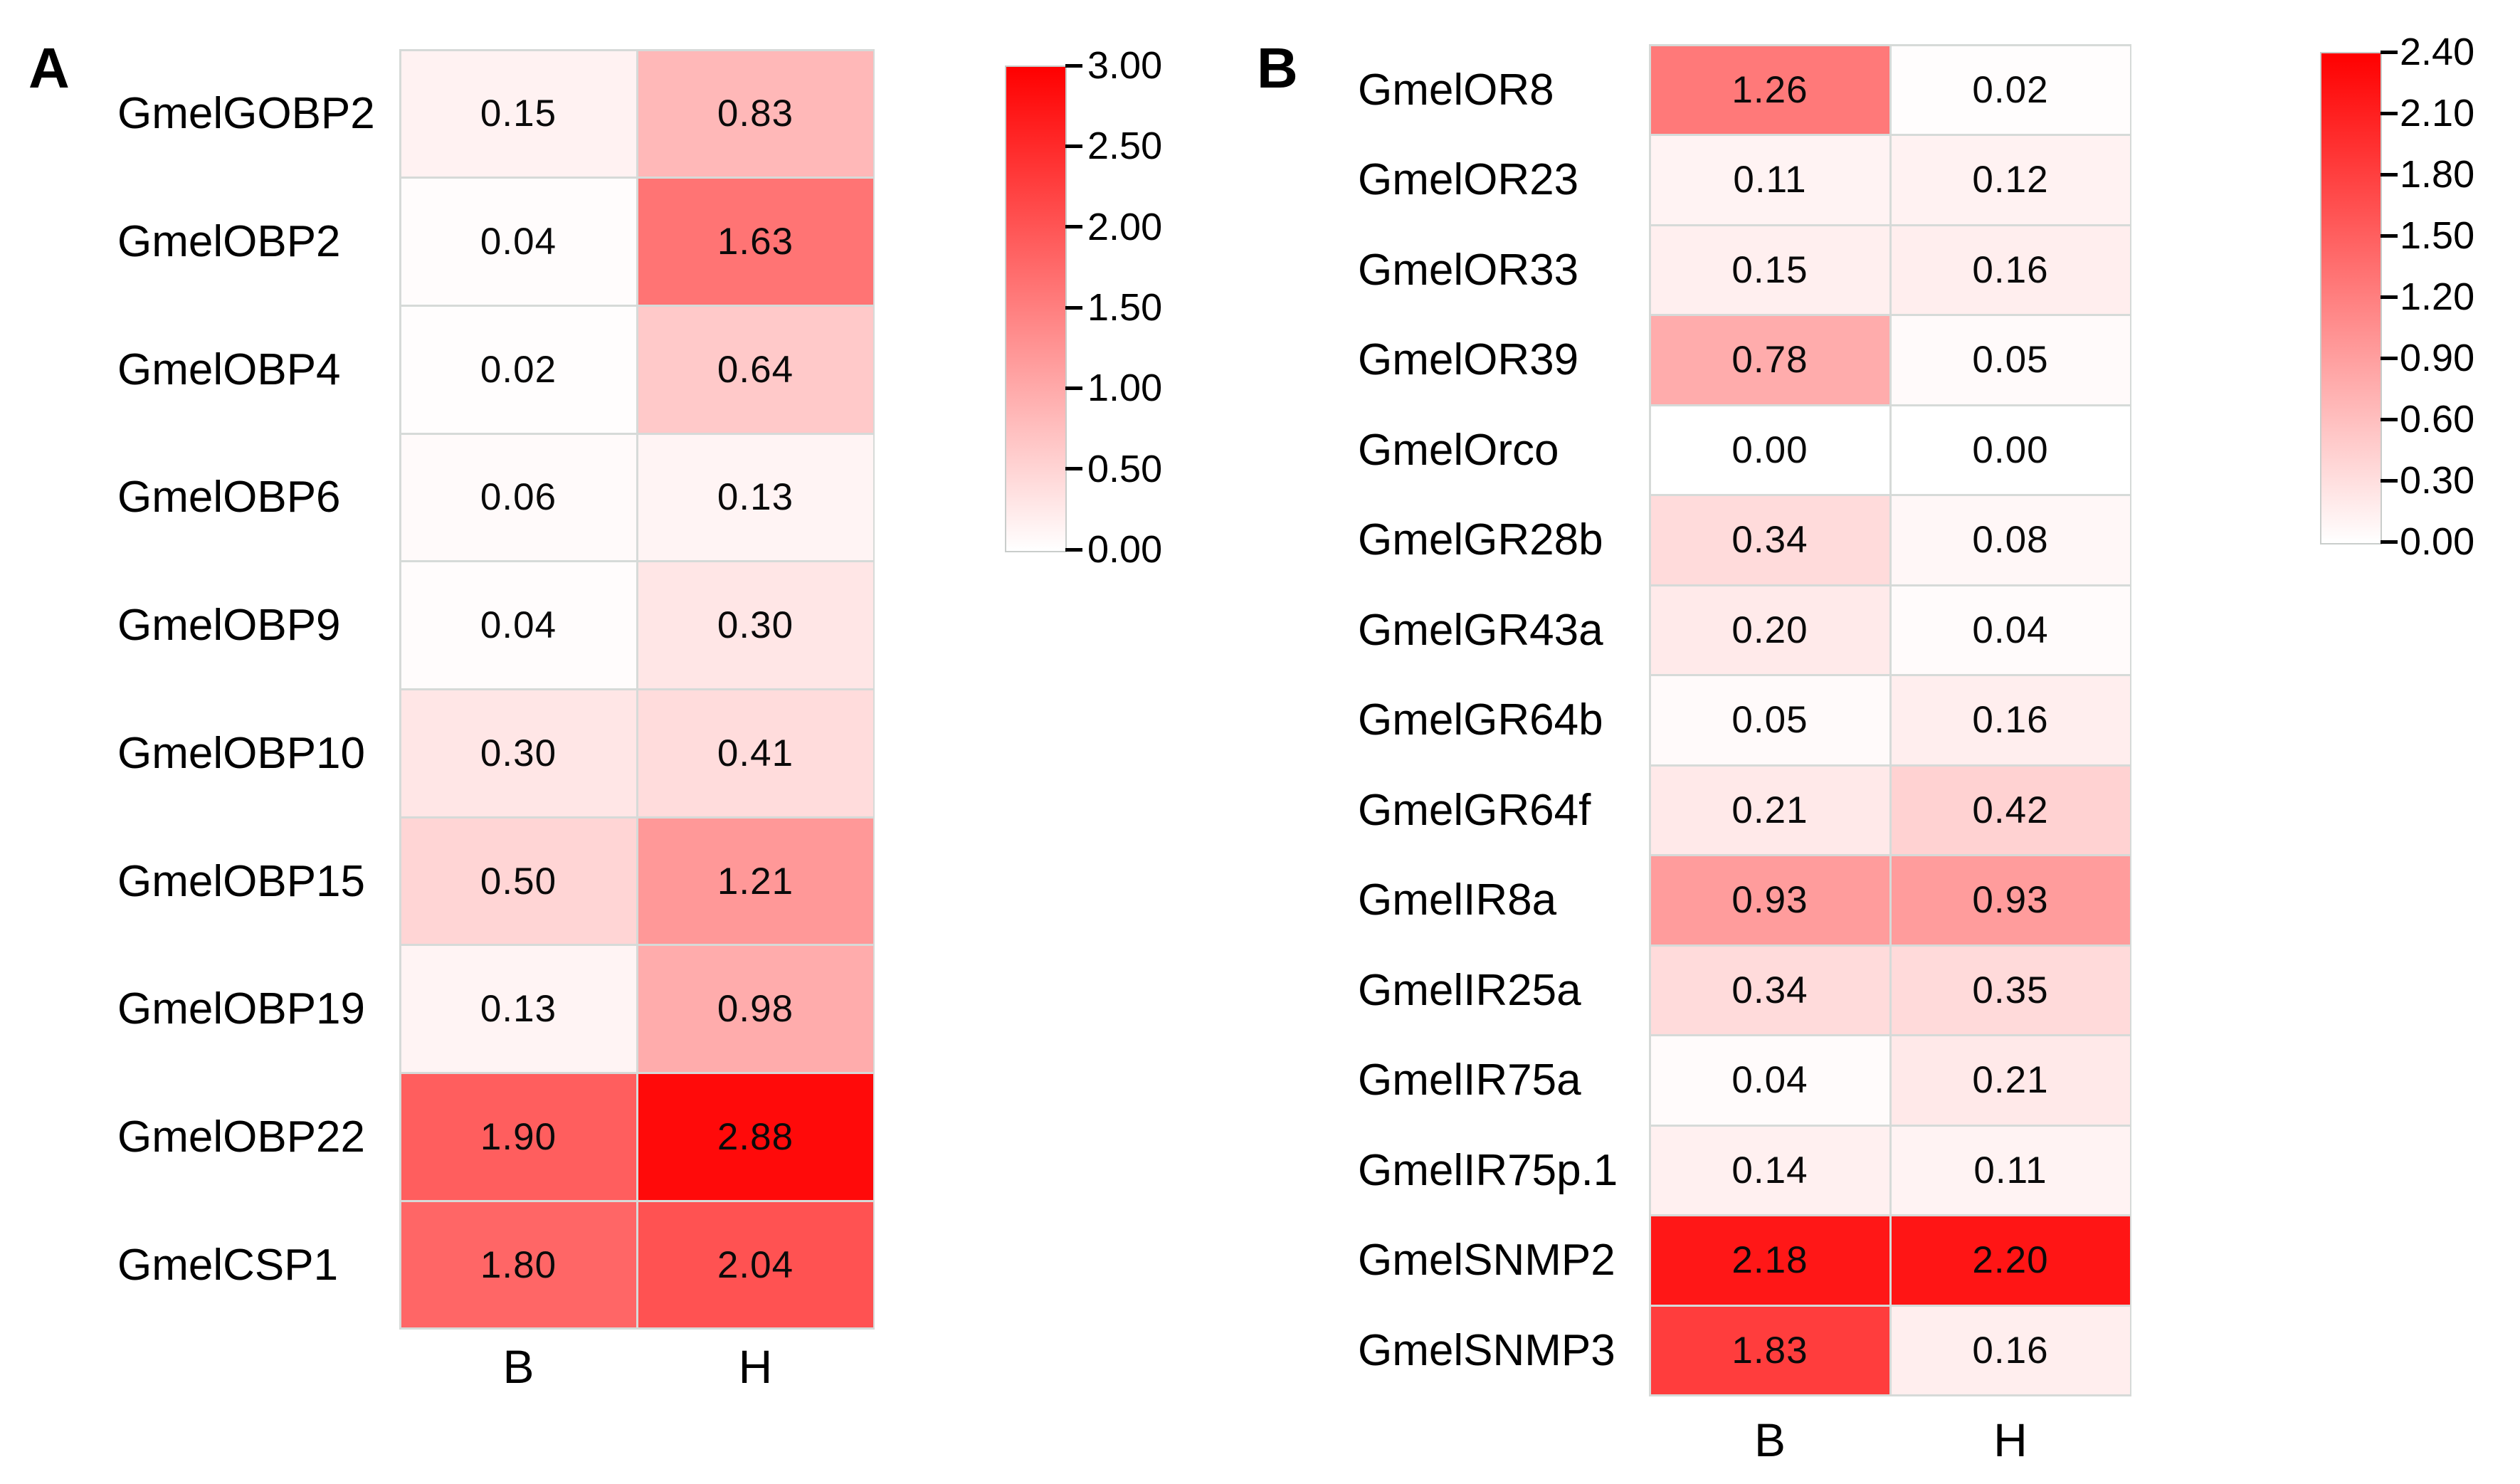 The height and width of the screenshot is (1484, 2520). Describe the element at coordinates (1125, 226) in the screenshot. I see `colorbar-tick-label: 2.00` at that location.